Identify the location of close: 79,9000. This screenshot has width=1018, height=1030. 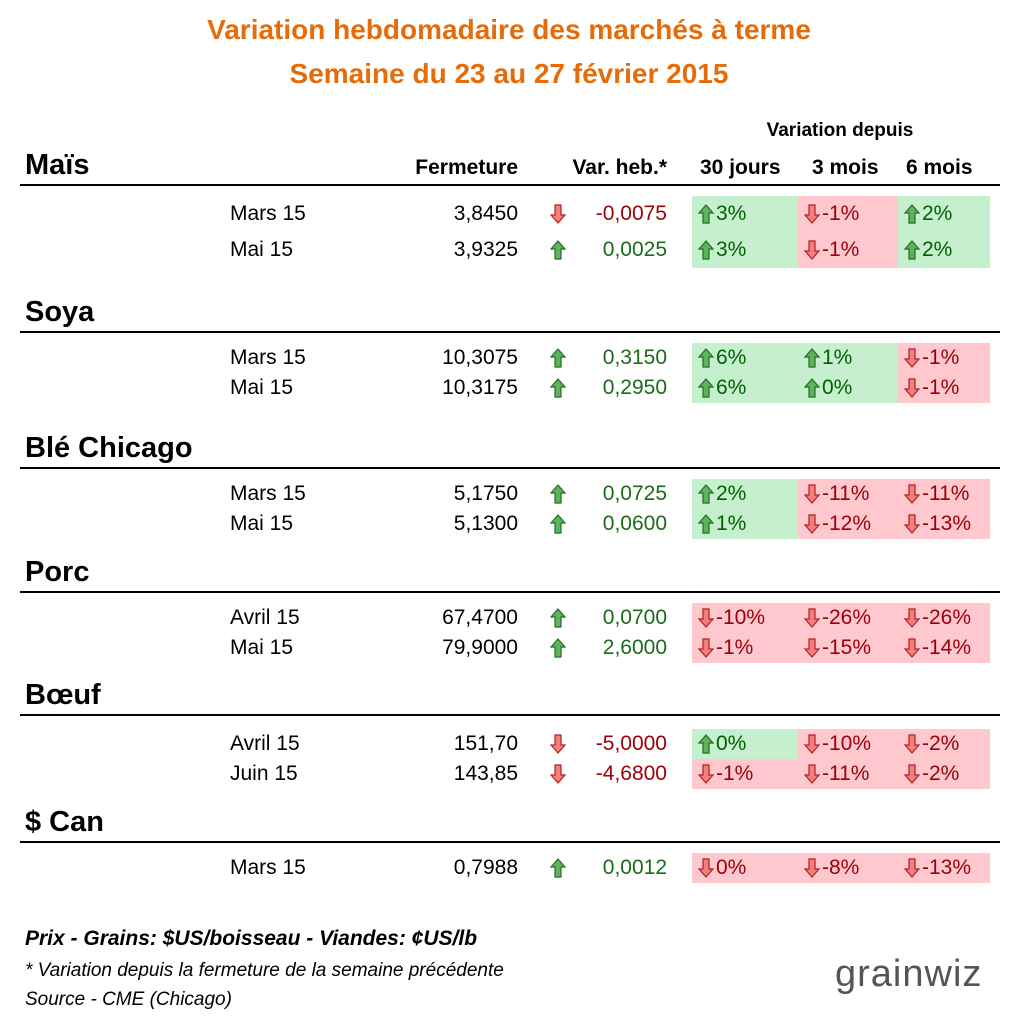
(480, 647).